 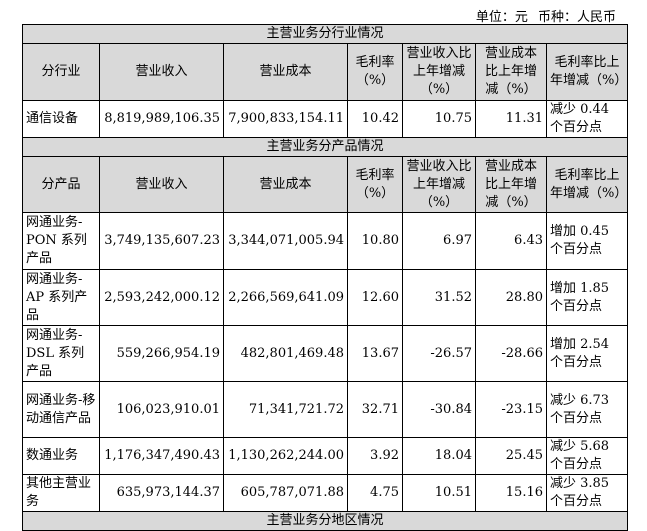 I want to click on row-cost-yoy: 6.43, so click(x=511, y=241).